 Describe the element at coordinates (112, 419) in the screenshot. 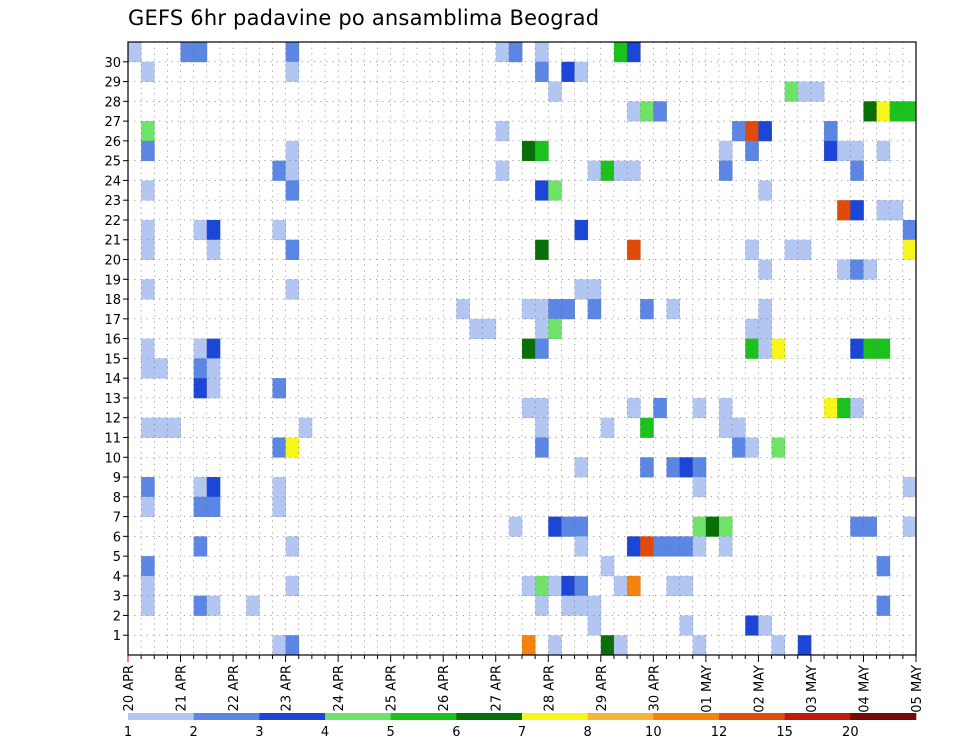

I see `y-tick-label: 12` at that location.